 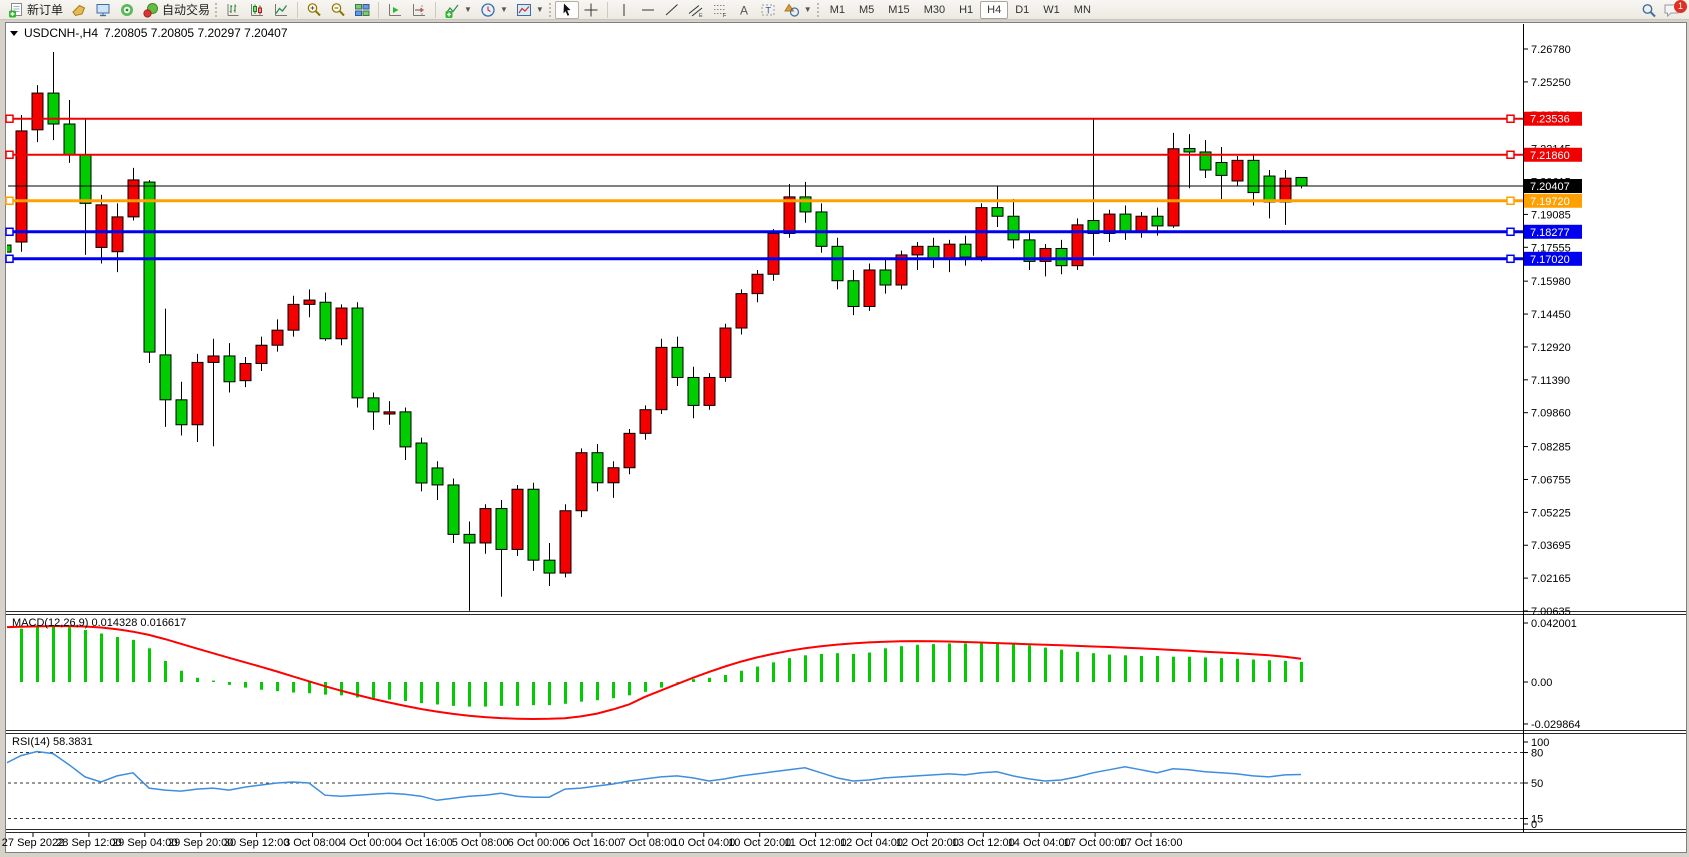 I want to click on rsi-tick-label: 50, so click(x=1537, y=784).